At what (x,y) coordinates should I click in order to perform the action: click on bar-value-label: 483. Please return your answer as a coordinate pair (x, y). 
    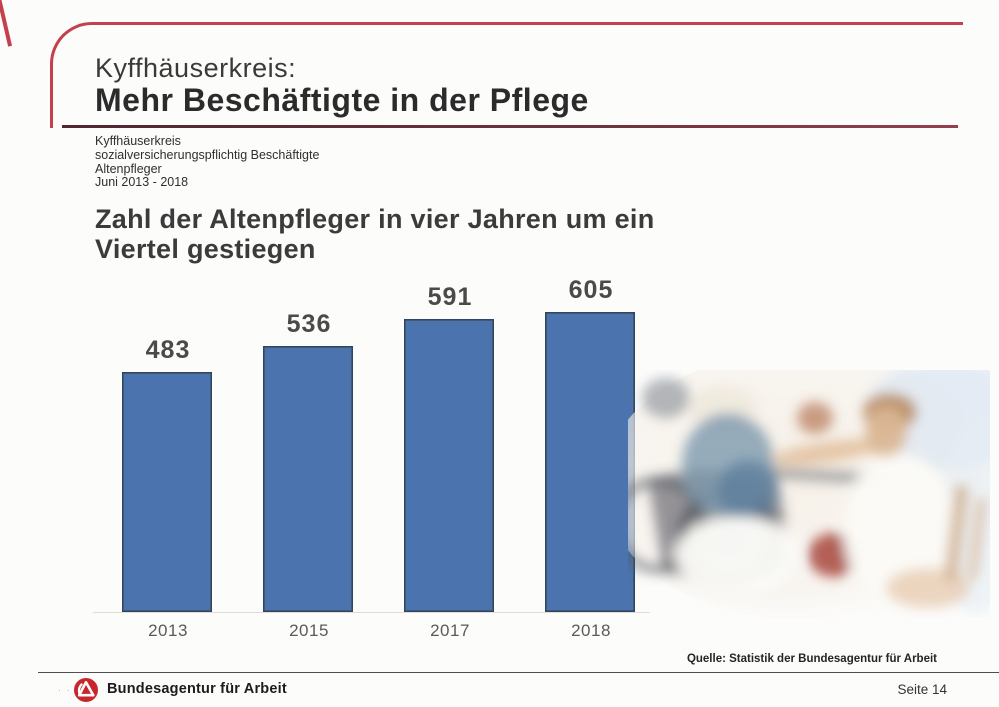
    Looking at the image, I should click on (168, 350).